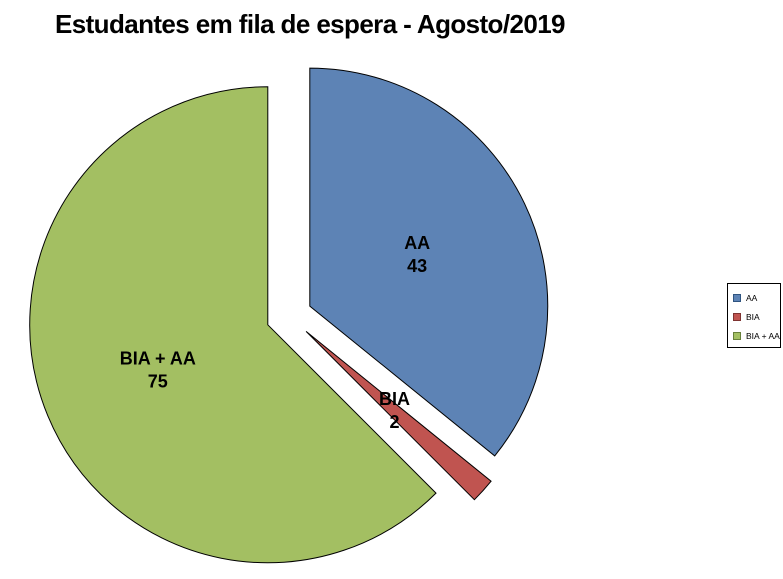  I want to click on pie-slice-bia, so click(398, 416).